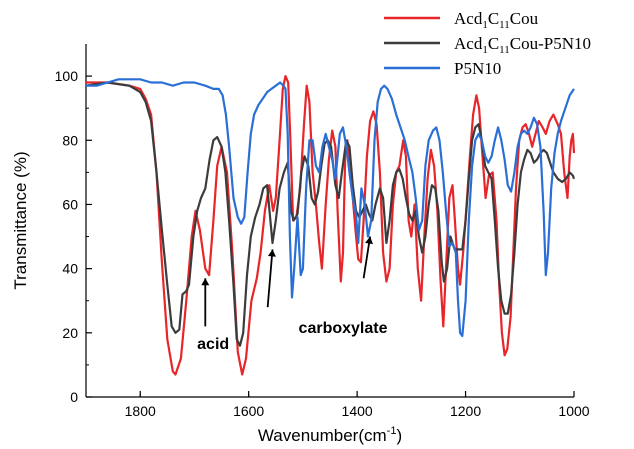 The height and width of the screenshot is (449, 634). I want to click on legend-label: P5N10, so click(477, 68).